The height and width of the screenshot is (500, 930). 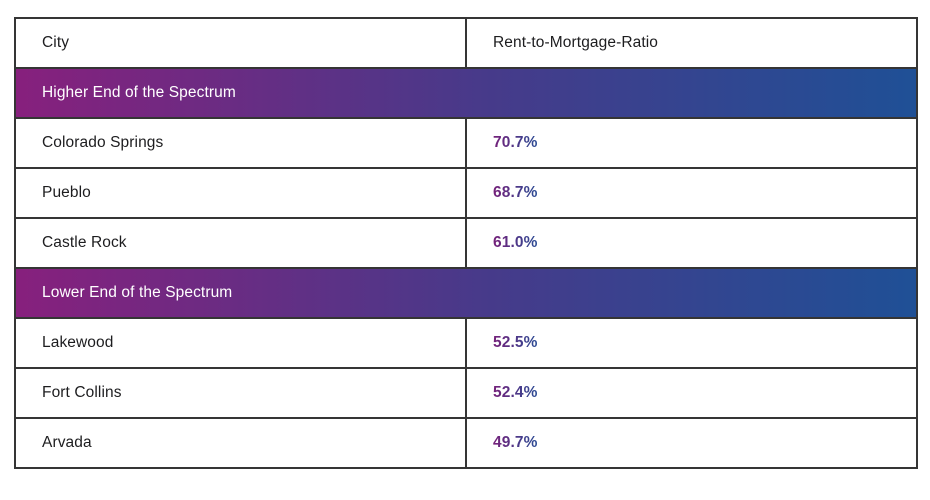 I want to click on city-cell: Fort Collins, so click(x=240, y=393).